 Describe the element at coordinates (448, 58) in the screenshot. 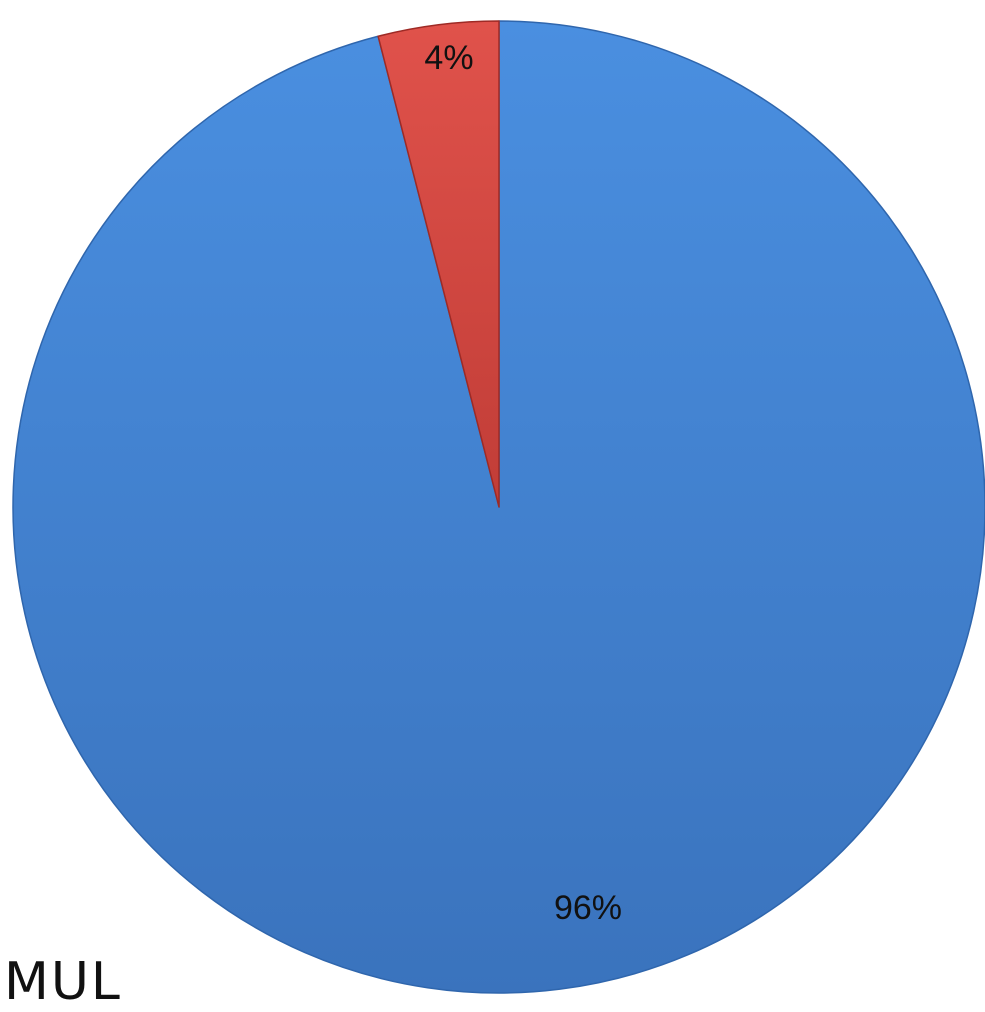

I see `pie-slice-label-2: 4%` at that location.